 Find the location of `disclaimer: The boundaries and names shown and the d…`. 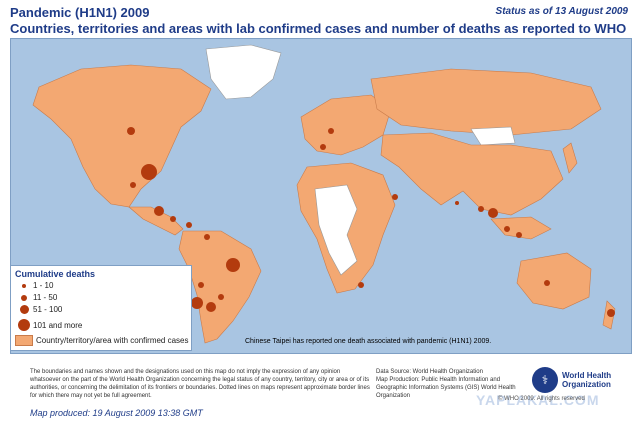

disclaimer: The boundaries and names shown and the d… is located at coordinates (200, 384).